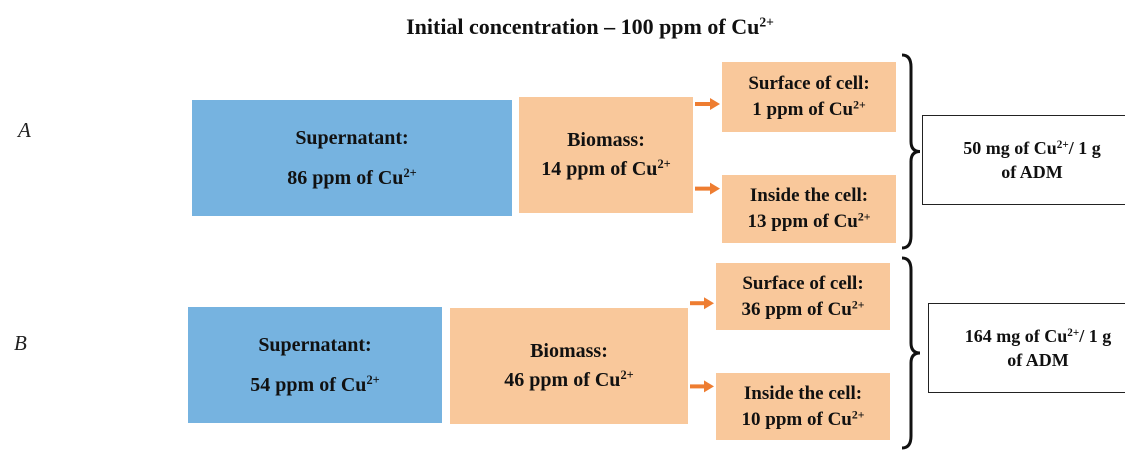 This screenshot has height=451, width=1125. What do you see at coordinates (599, 169) in the screenshot?
I see `text: 14 ppm of Cu` at bounding box center [599, 169].